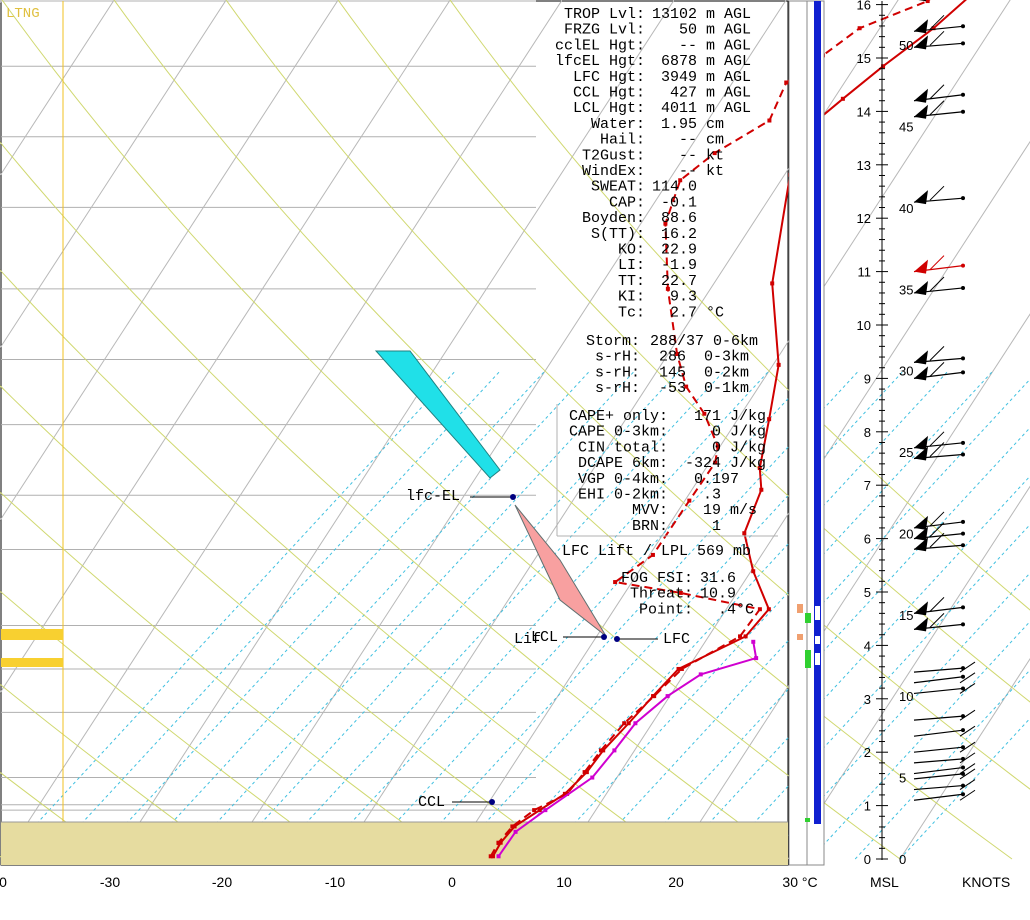  What do you see at coordinates (698, 495) in the screenshot?
I see `cape-value: .3` at bounding box center [698, 495].